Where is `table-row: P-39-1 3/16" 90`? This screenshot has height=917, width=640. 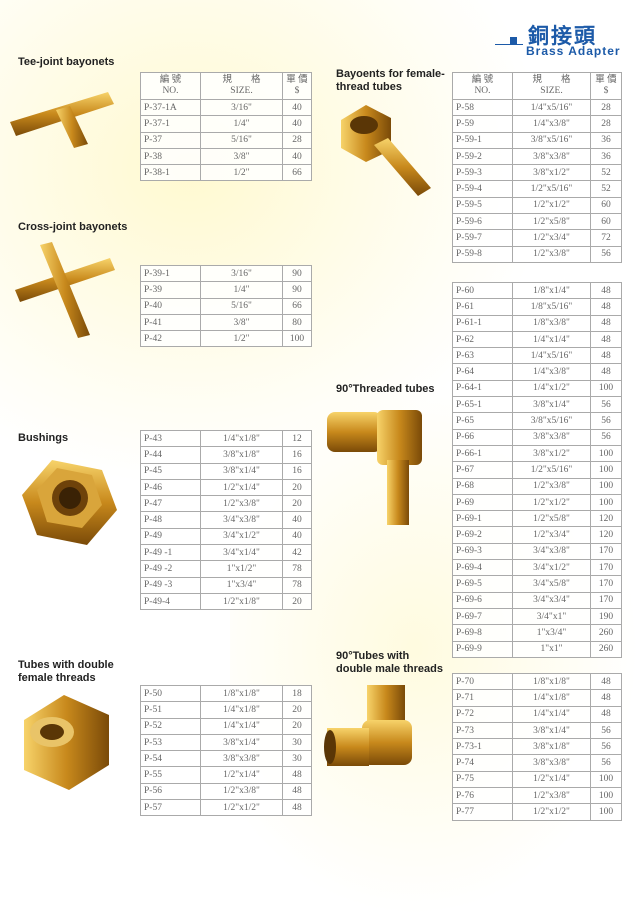
table-row: P-39-1 3/16" 90 is located at coordinates (226, 273).